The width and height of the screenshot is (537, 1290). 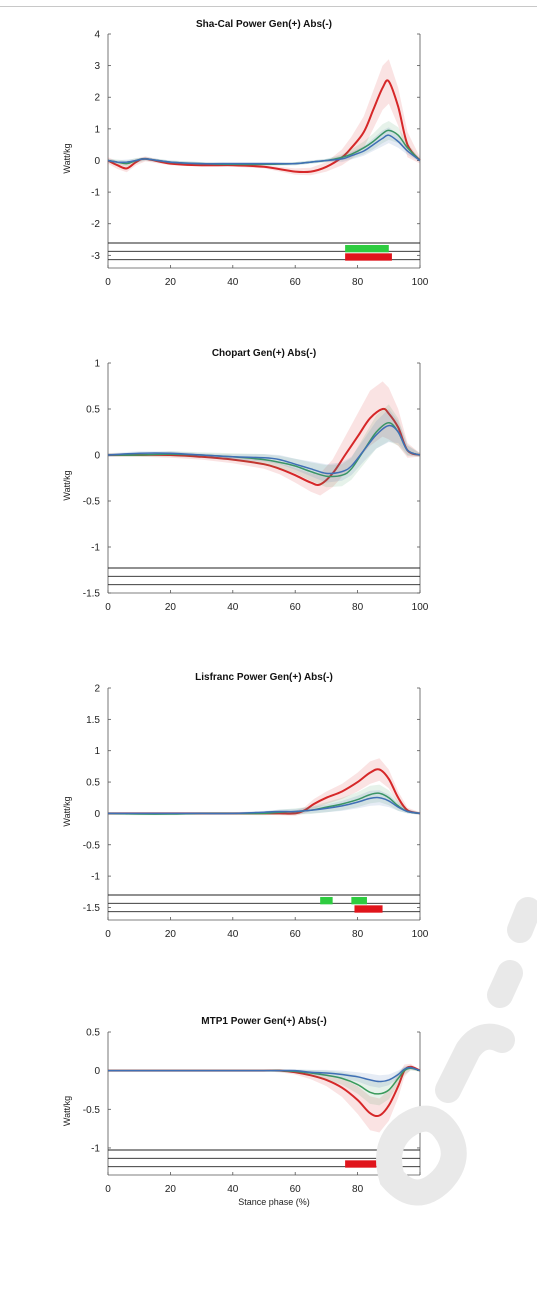 I want to click on chart-title: MTP1 Power Gen(+) Abs(-), so click(x=263, y=1021).